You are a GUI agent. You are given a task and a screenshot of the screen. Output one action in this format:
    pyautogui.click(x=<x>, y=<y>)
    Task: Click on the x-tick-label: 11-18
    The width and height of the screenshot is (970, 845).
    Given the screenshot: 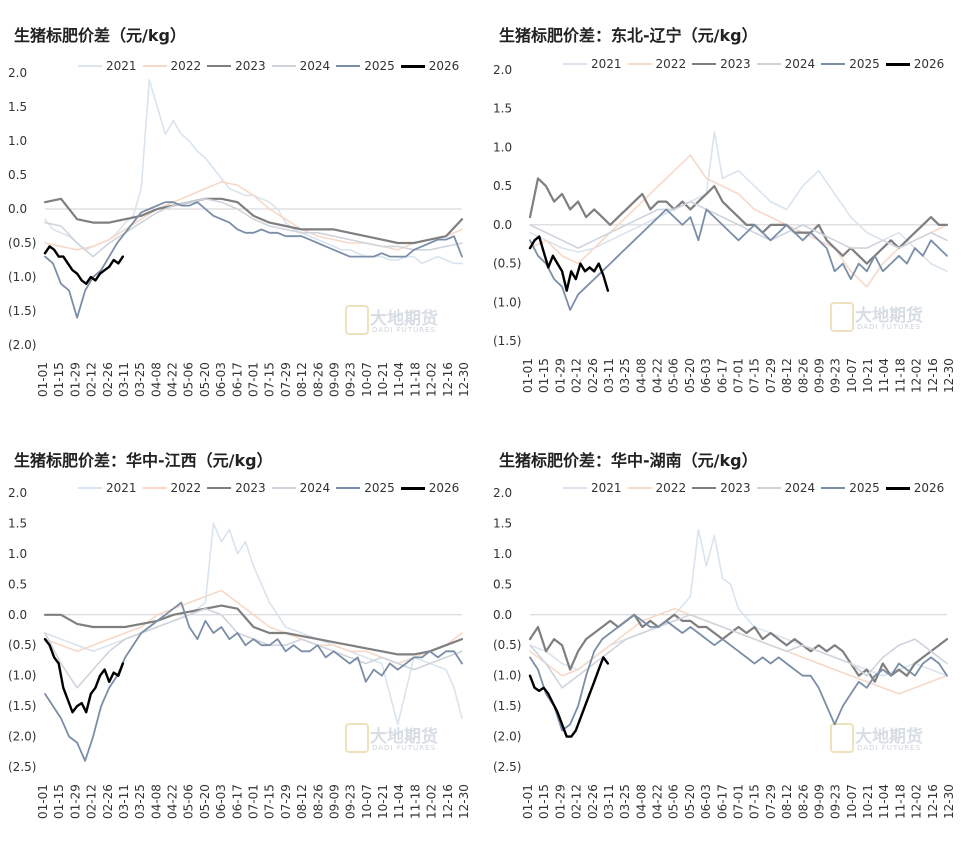 What is the action you would take?
    pyautogui.click(x=415, y=379)
    